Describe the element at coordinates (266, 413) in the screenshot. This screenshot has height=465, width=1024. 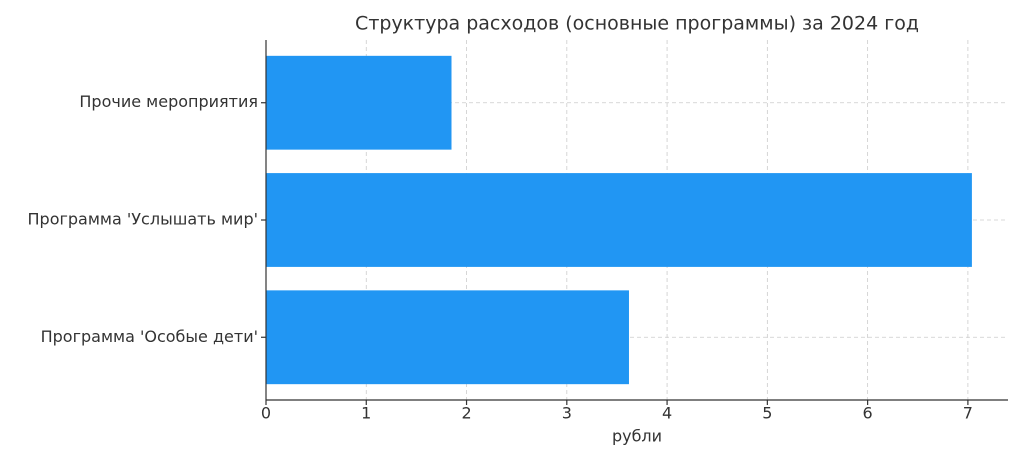
I see `x-tick-label: 0` at that location.